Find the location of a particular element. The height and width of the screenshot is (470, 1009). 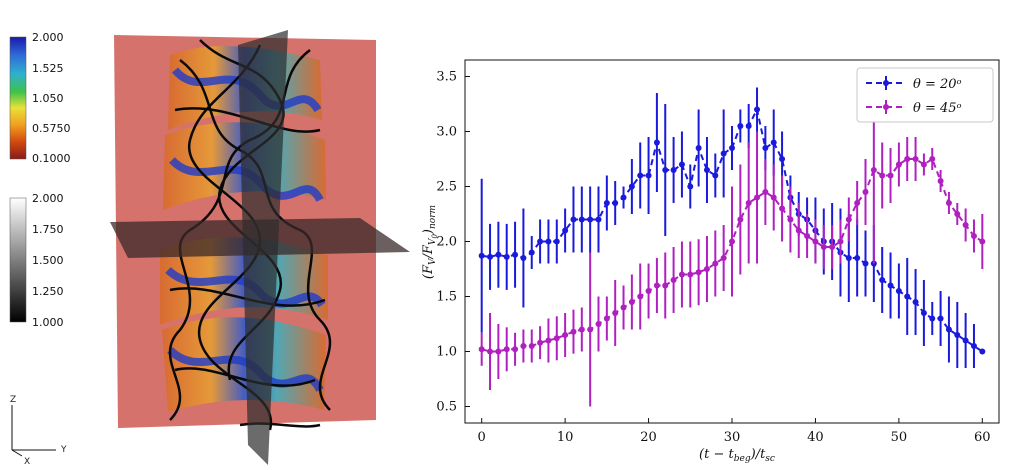

axis-label-z: Z is located at coordinates (13, 400).